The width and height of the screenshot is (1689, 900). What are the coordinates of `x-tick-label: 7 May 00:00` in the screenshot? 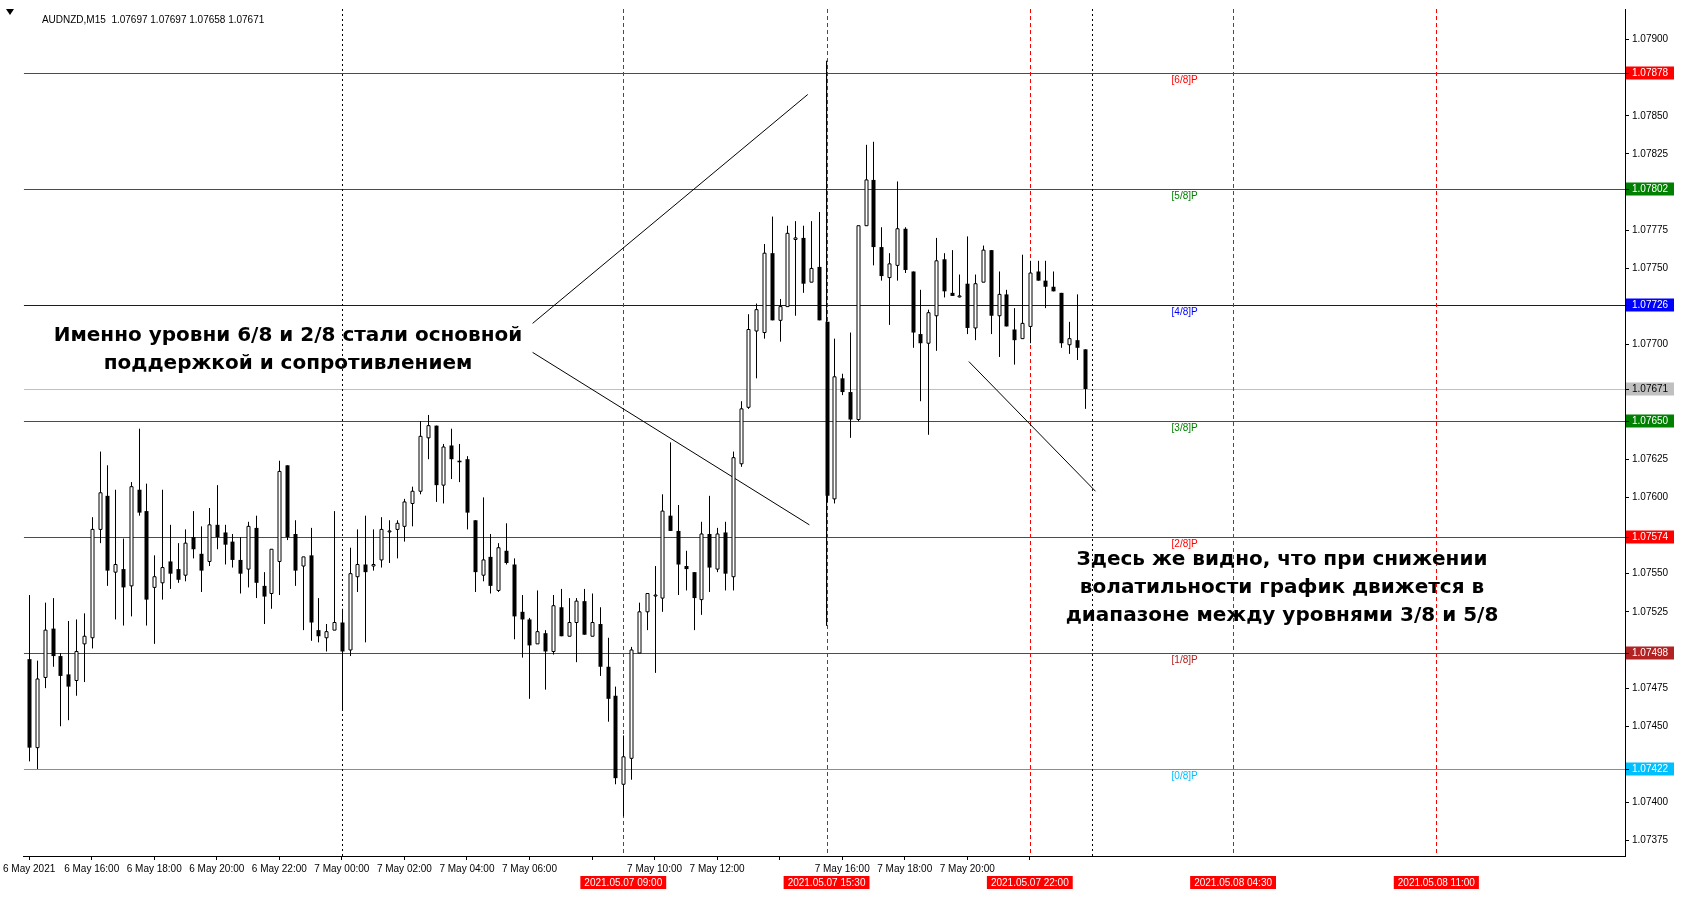 It's located at (342, 868).